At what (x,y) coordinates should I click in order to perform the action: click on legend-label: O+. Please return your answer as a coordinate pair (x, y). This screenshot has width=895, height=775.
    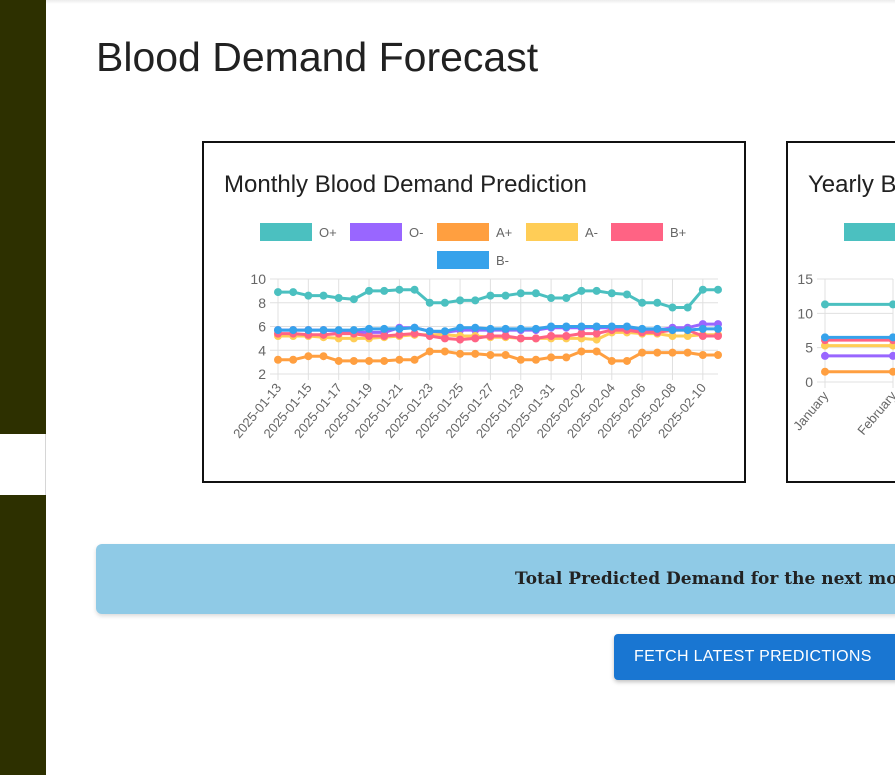
    Looking at the image, I should click on (328, 232).